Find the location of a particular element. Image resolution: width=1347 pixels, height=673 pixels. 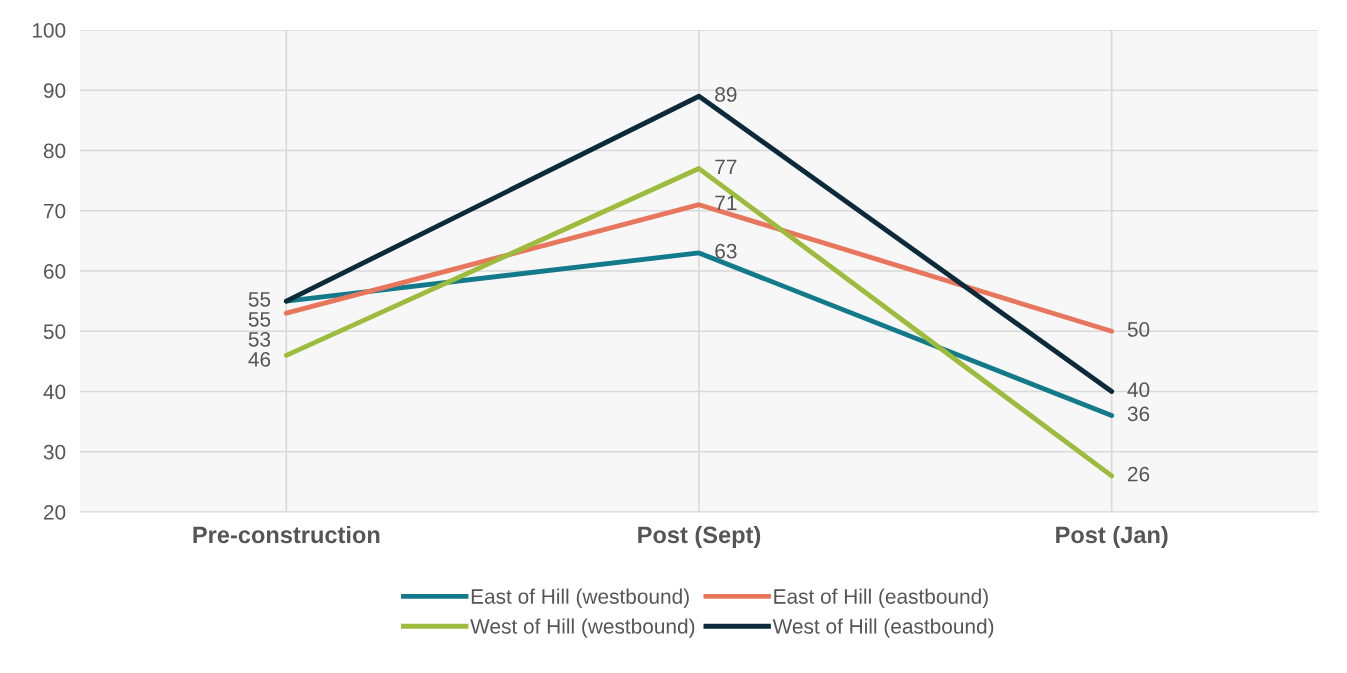

data-label: 50 is located at coordinates (1138, 329).